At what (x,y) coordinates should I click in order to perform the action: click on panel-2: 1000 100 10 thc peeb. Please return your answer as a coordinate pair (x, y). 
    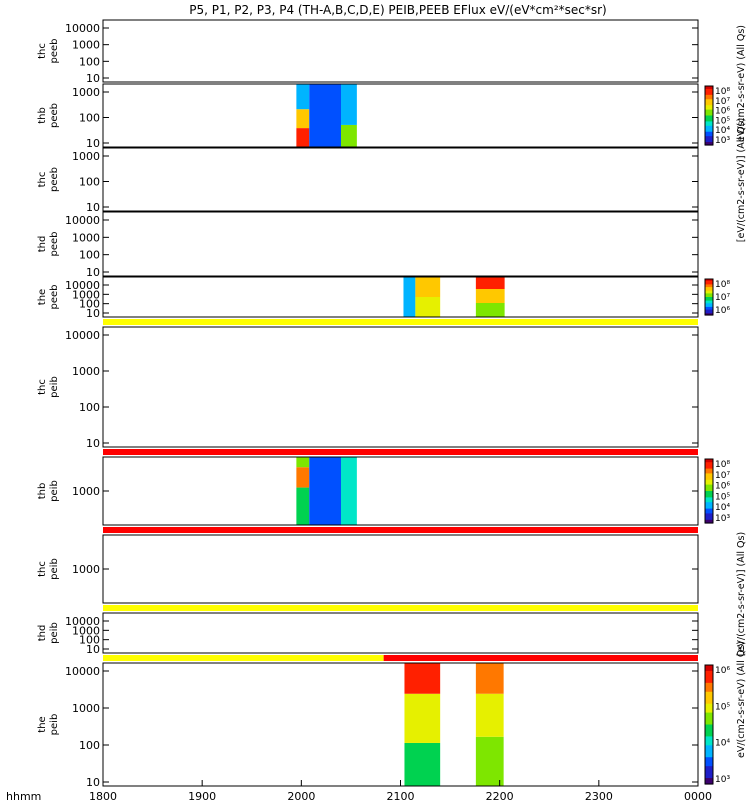
    Looking at the image, I should click on (368, 180).